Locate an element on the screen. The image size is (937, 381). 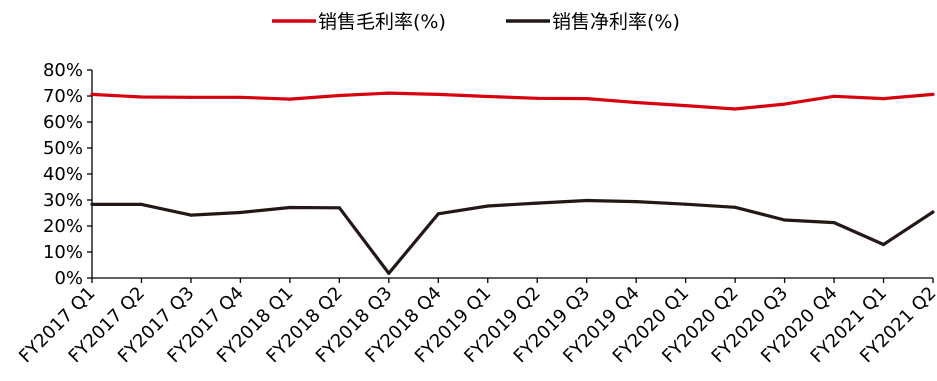
y-axis: 0% 10% 20% 30% 40% 50% 60% 70% 80% is located at coordinates (68, 174).